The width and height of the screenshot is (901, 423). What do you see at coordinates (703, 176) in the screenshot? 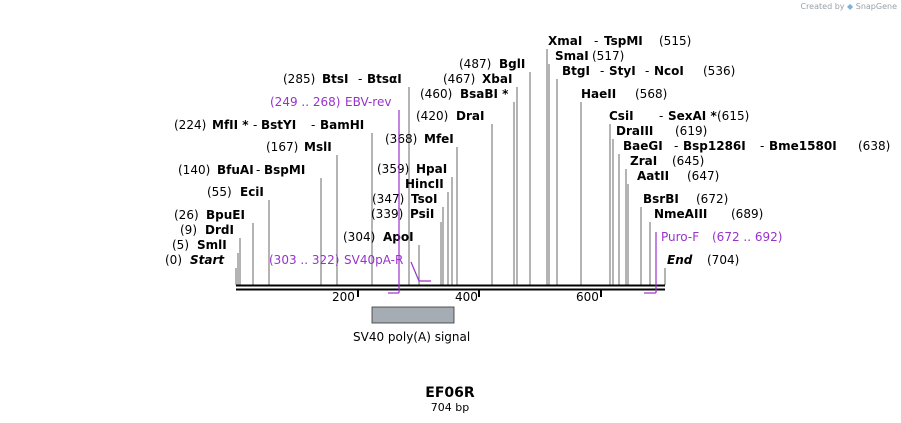
I see `site-position-aatii: (647)` at bounding box center [703, 176].